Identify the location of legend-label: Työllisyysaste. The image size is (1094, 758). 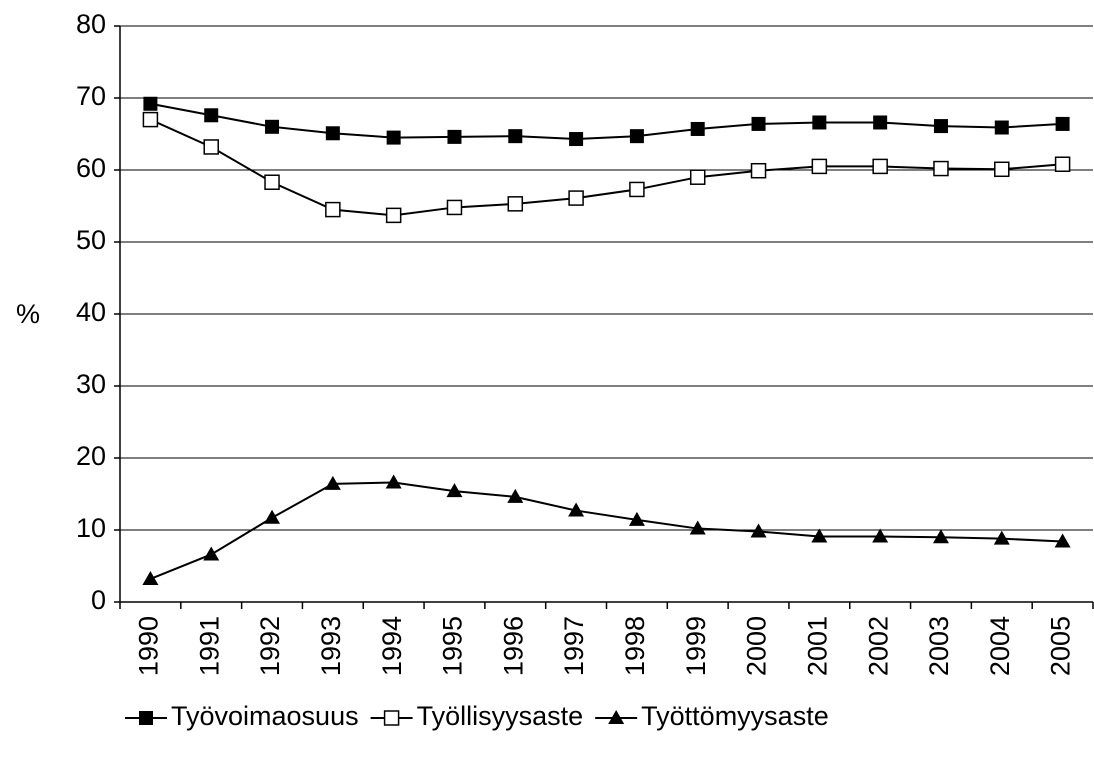
(500, 716).